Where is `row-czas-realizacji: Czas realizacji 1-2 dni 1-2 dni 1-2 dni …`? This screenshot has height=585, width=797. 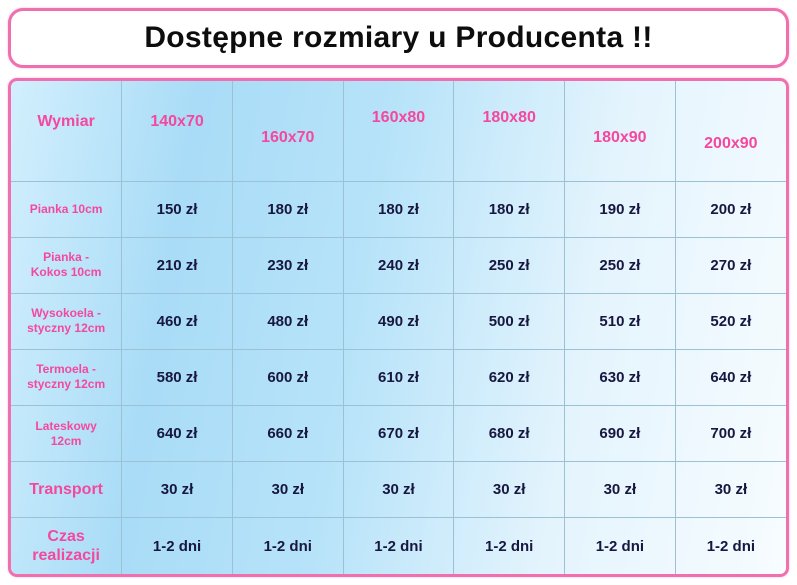 row-czas-realizacji: Czas realizacji 1-2 dni 1-2 dni 1-2 dni … is located at coordinates (398, 545).